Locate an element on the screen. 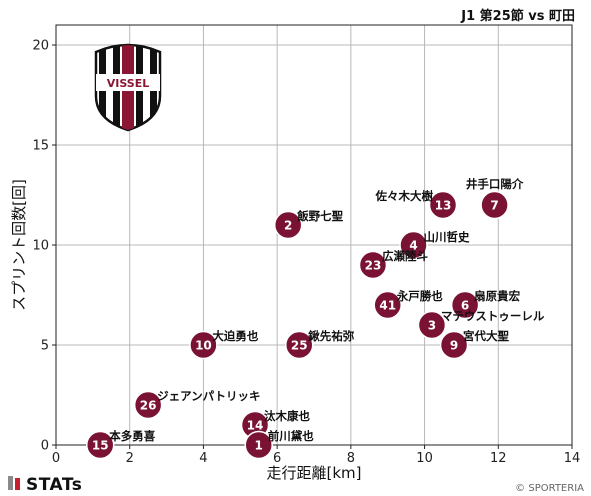 This screenshot has width=591, height=496. player-name: ジェアンパトリッキ is located at coordinates (208, 396).